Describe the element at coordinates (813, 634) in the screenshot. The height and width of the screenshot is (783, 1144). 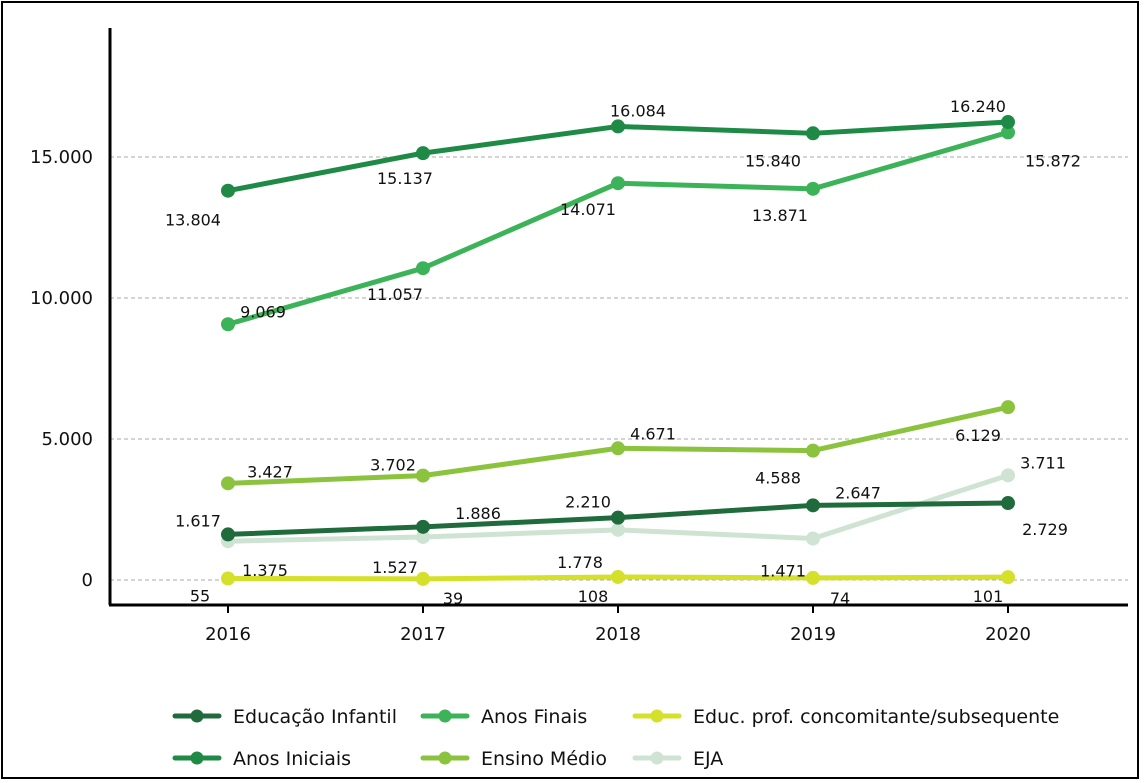
I see `x-tick-label: 2019` at that location.